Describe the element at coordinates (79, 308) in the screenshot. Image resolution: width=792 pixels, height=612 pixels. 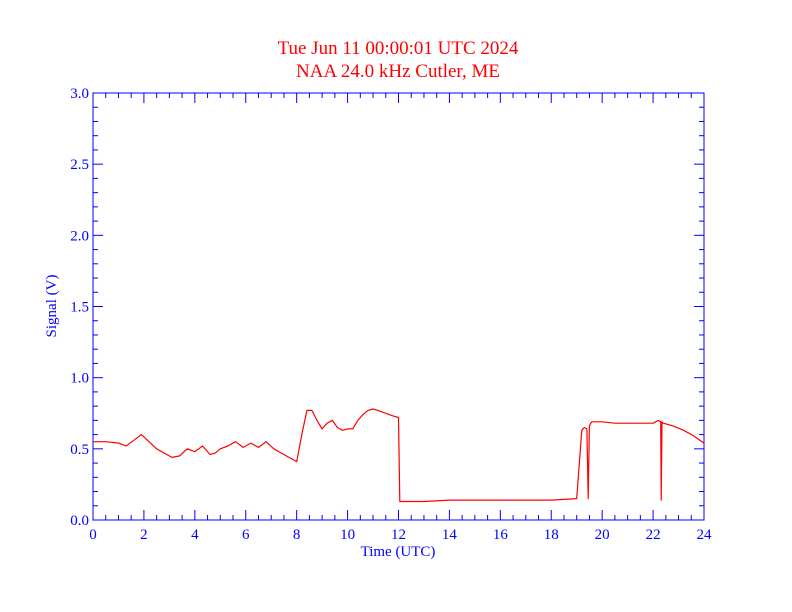
I see `y-tick-label: 1.5` at that location.